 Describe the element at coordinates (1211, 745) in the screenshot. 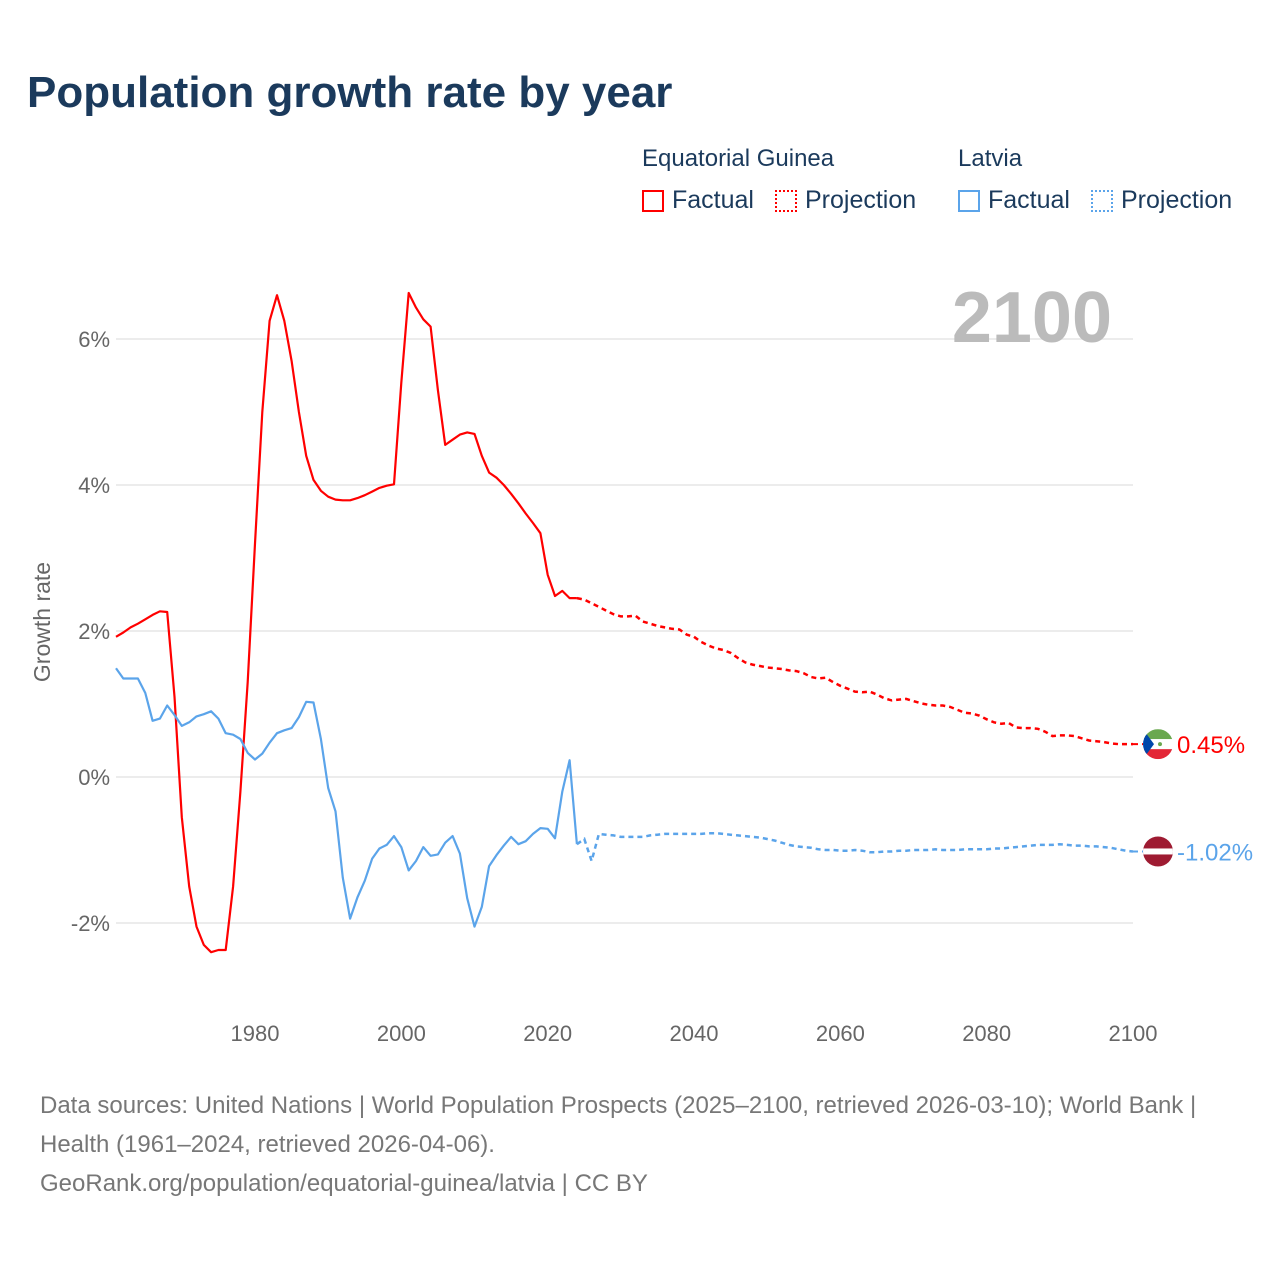

I see `end-value-label: 0.45%` at that location.